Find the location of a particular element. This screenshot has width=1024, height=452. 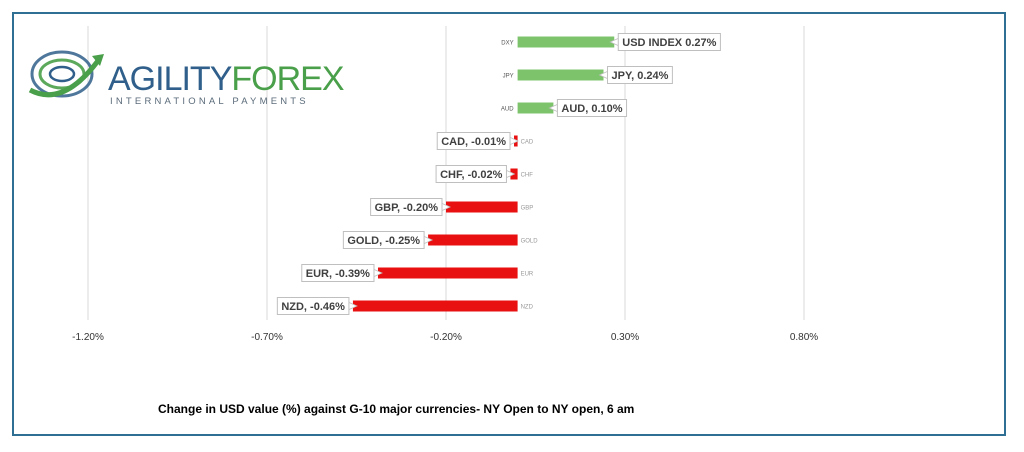

x-tick-label: 0.80% is located at coordinates (804, 337).